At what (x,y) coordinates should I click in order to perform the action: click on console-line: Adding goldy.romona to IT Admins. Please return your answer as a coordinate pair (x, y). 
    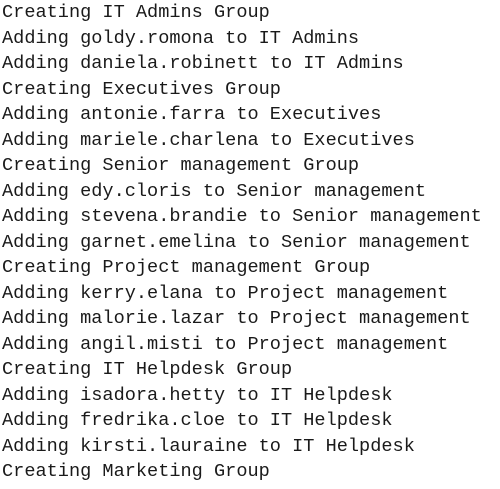
    Looking at the image, I should click on (181, 38).